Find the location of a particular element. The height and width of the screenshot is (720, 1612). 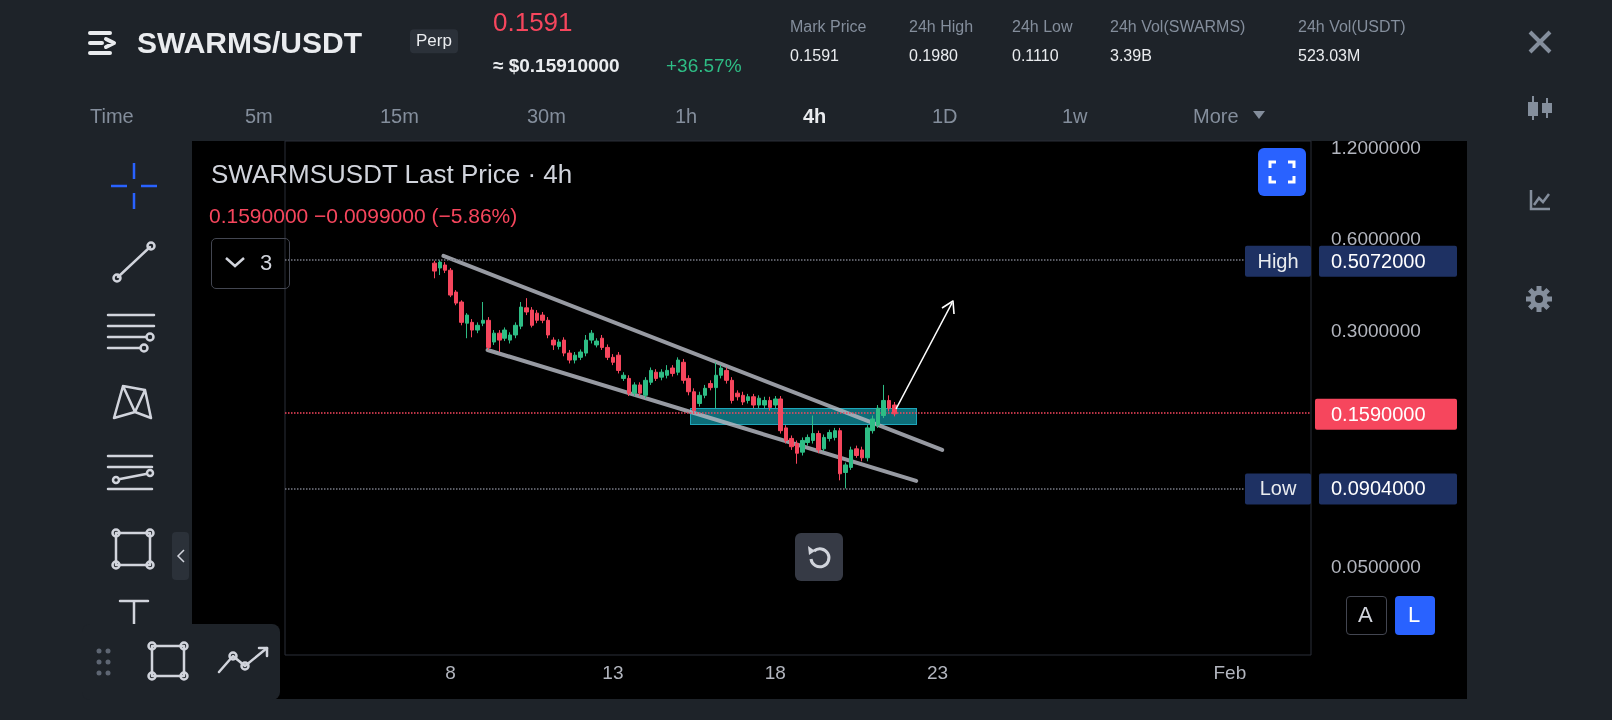

y-tick-label: 1.2000000 is located at coordinates (1376, 147).